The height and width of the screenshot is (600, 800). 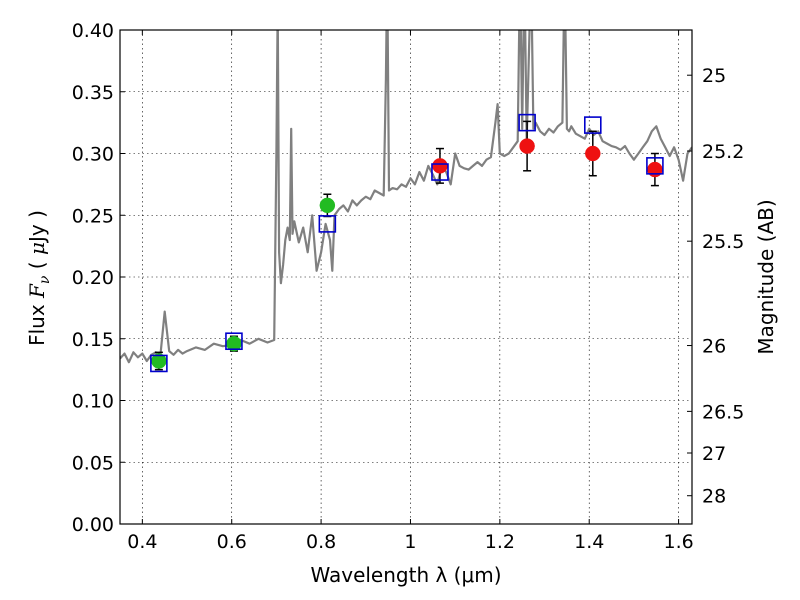 I want to click on y-tick-label: 0.20, so click(x=93, y=278).